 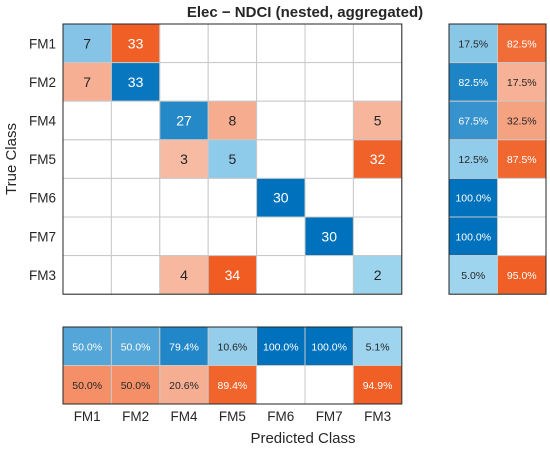 I want to click on row-summary-correct-label: 12.5%, so click(x=473, y=160).